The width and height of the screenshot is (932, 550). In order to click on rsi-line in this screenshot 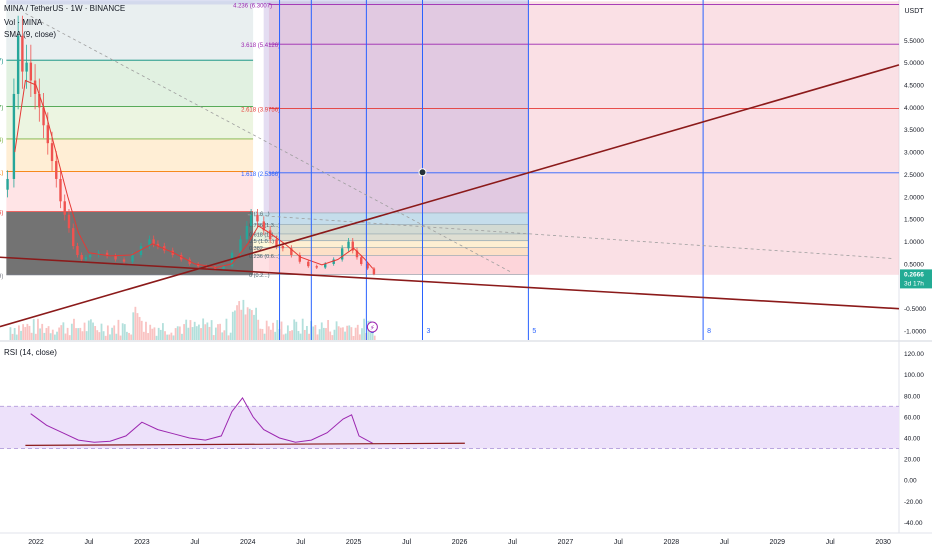, I will do `click(201, 420)`.